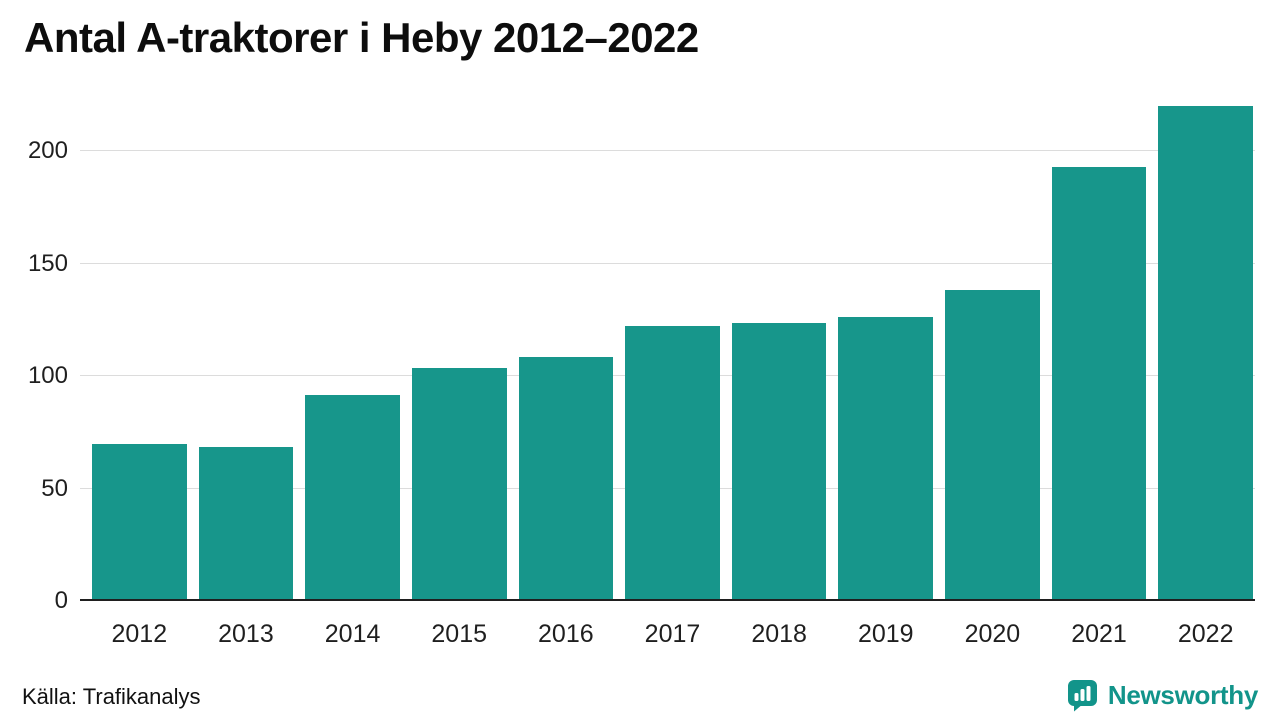 This screenshot has width=1280, height=720. What do you see at coordinates (361, 37) in the screenshot?
I see `chart-title: Antal A-traktorer i Heby 2012–2022` at bounding box center [361, 37].